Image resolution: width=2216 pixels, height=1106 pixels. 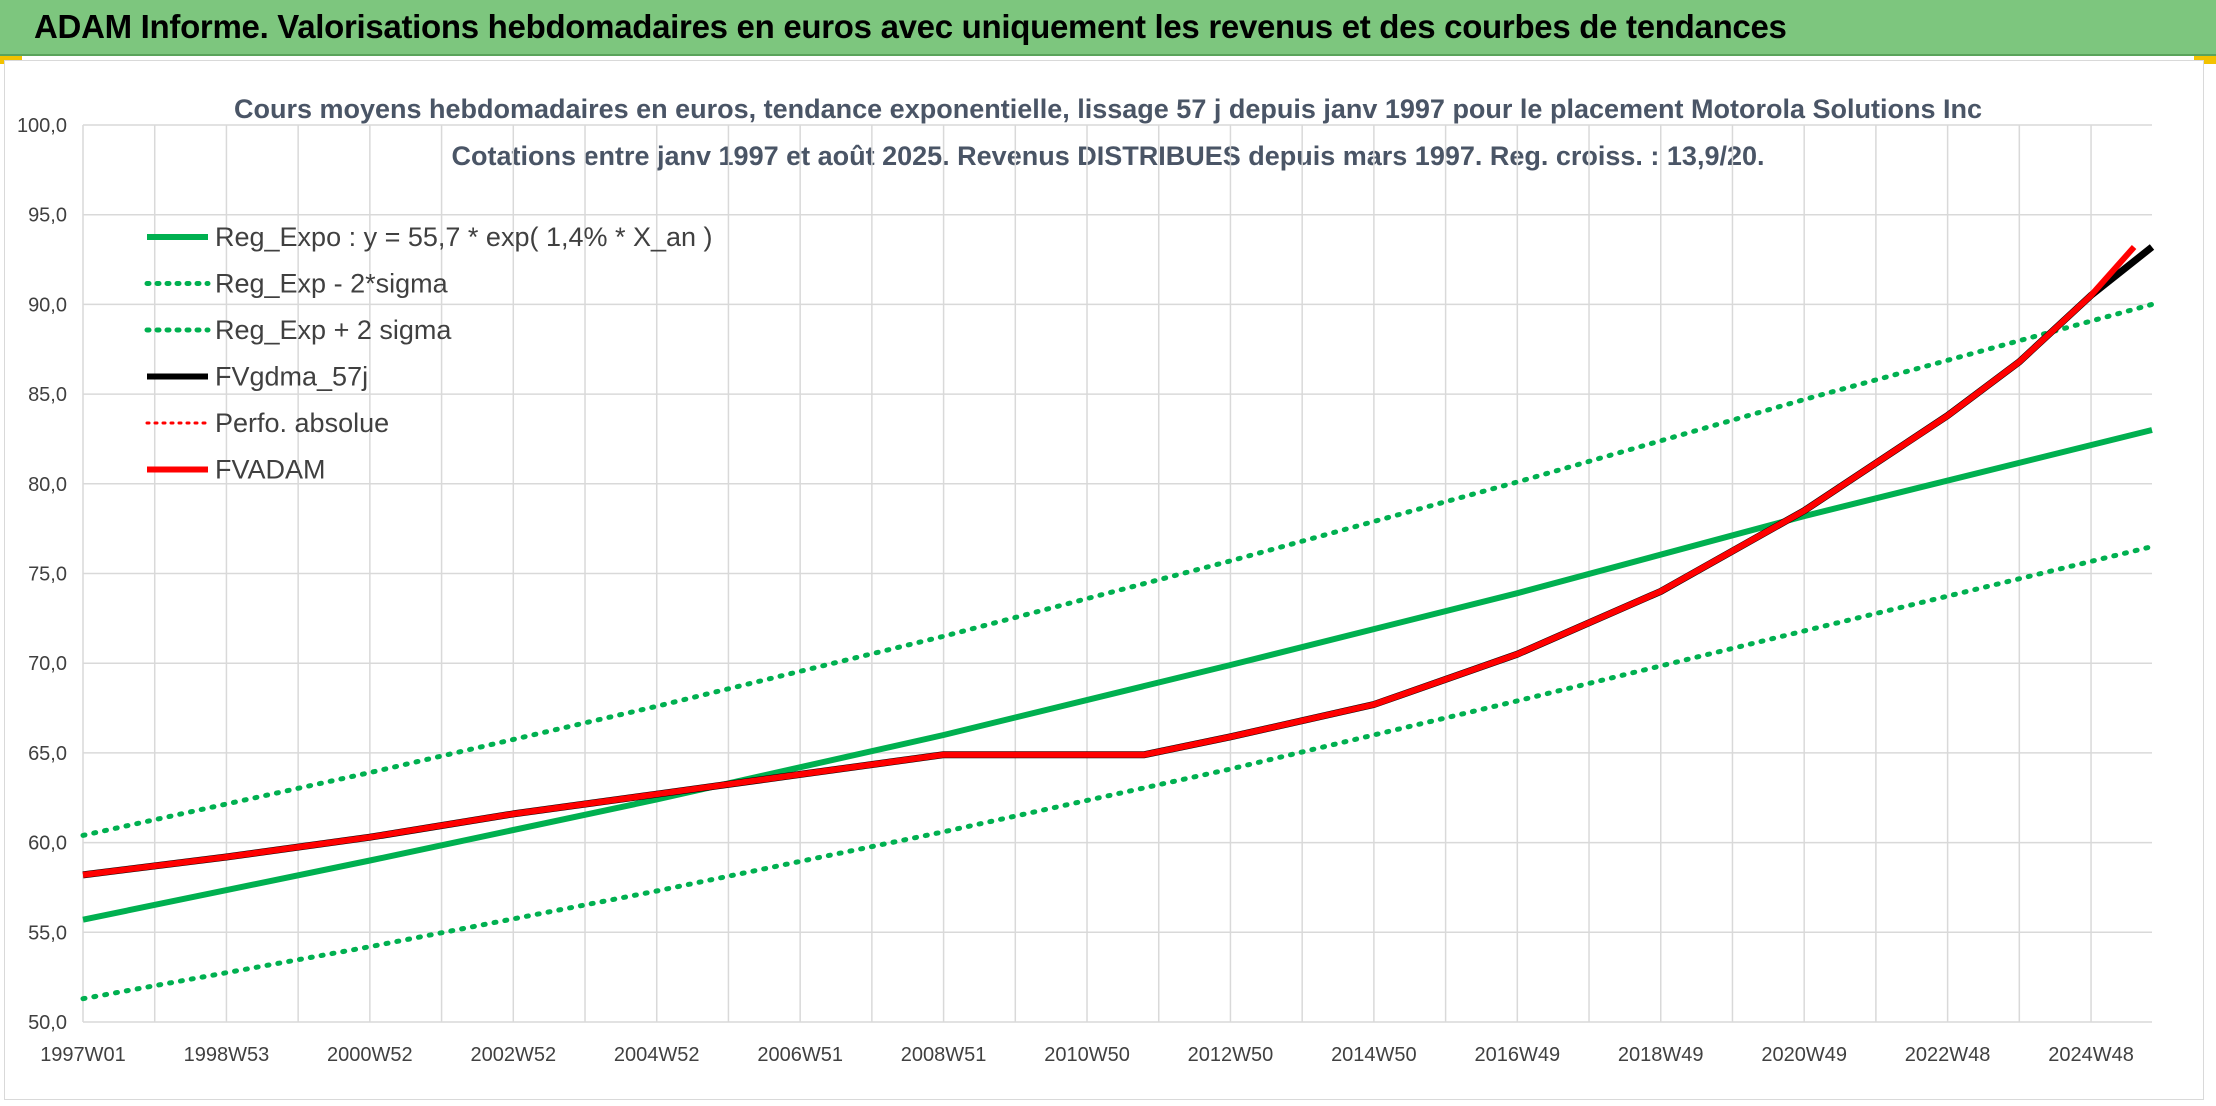 I want to click on legend-label: Reg_Exp + 2 sigma, so click(x=333, y=330).